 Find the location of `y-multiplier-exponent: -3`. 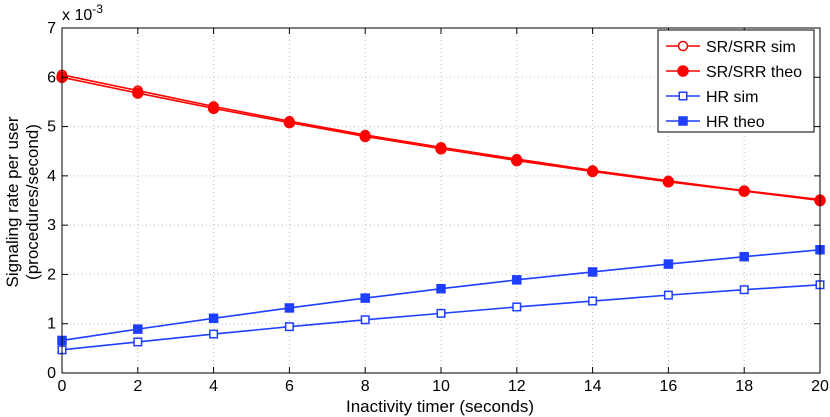

y-multiplier-exponent: -3 is located at coordinates (97, 9).